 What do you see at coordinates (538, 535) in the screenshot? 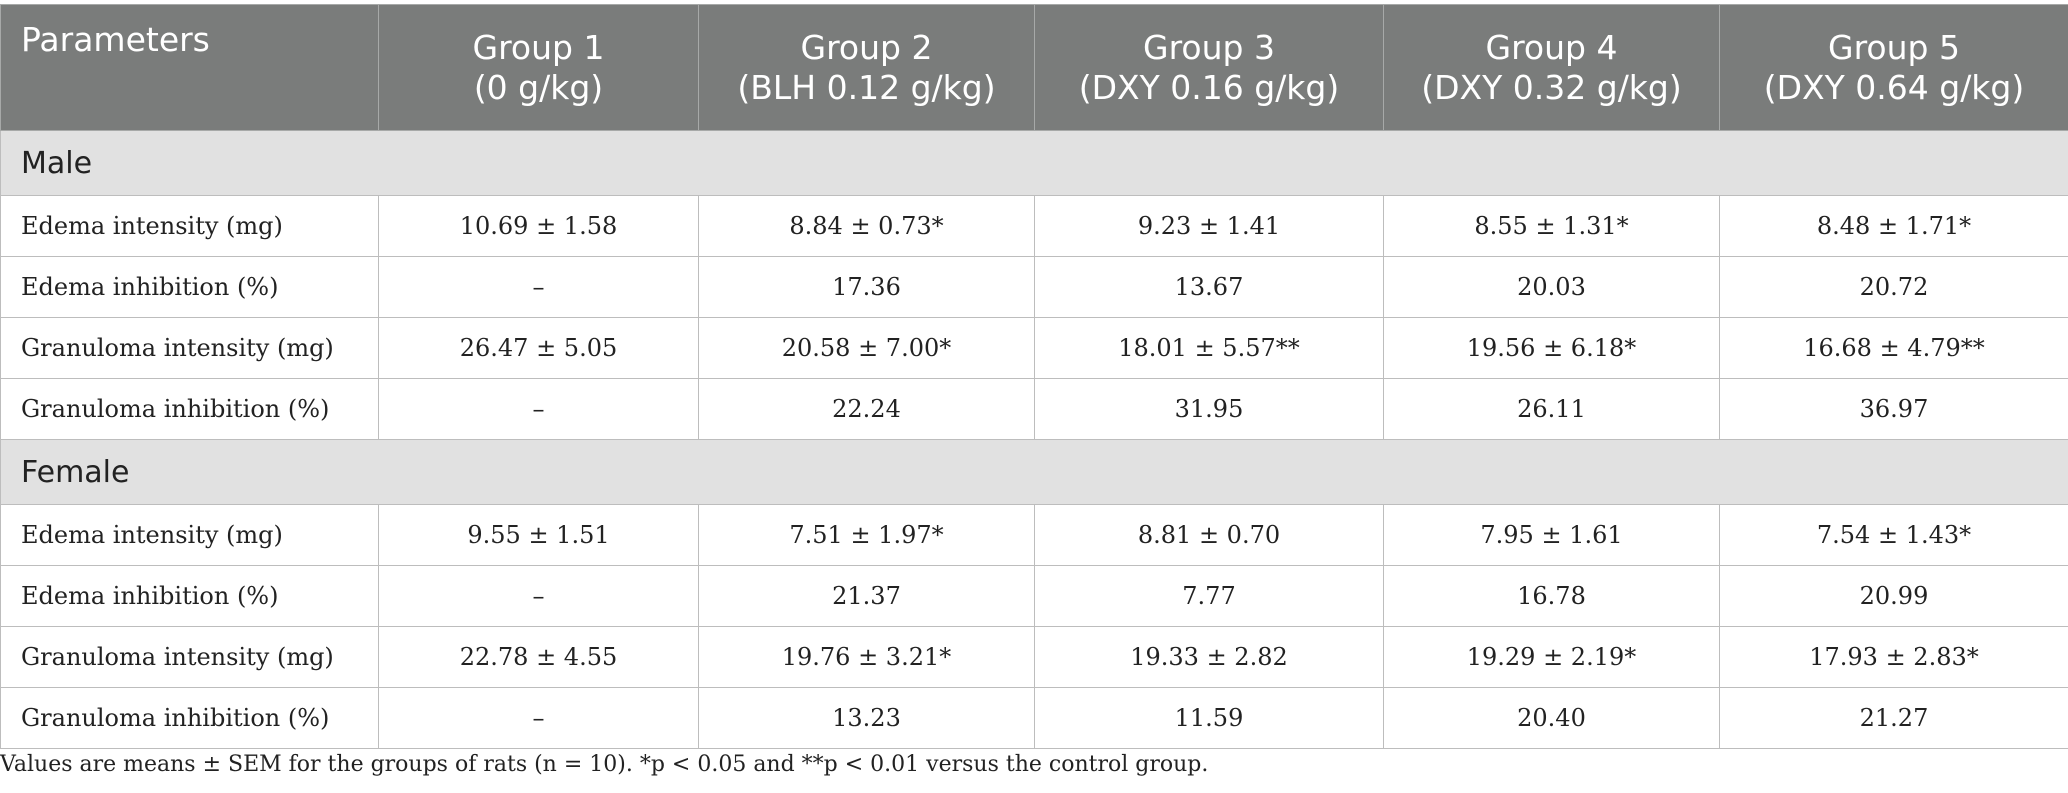
I see `table-cell: 9.55 ± 1.51` at bounding box center [538, 535].